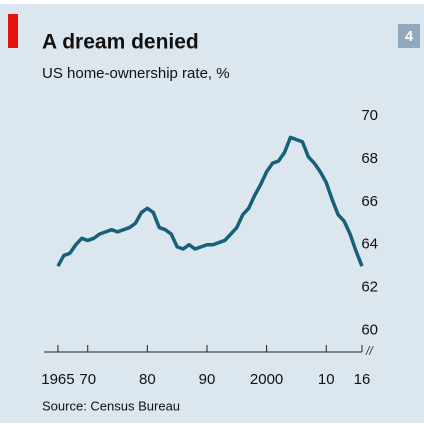 The width and height of the screenshot is (424, 428). I want to click on red-tag, so click(13, 31).